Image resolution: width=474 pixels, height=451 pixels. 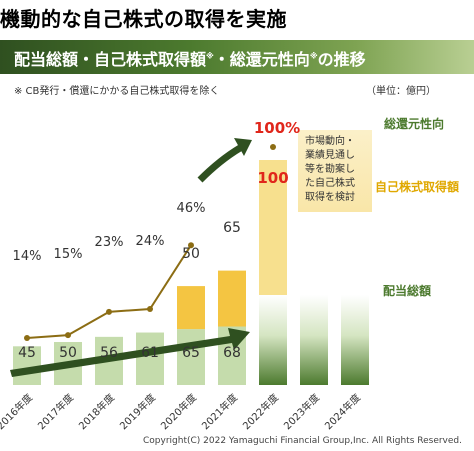 What do you see at coordinates (150, 353) in the screenshot?
I see `dividend-label: 61` at bounding box center [150, 353].